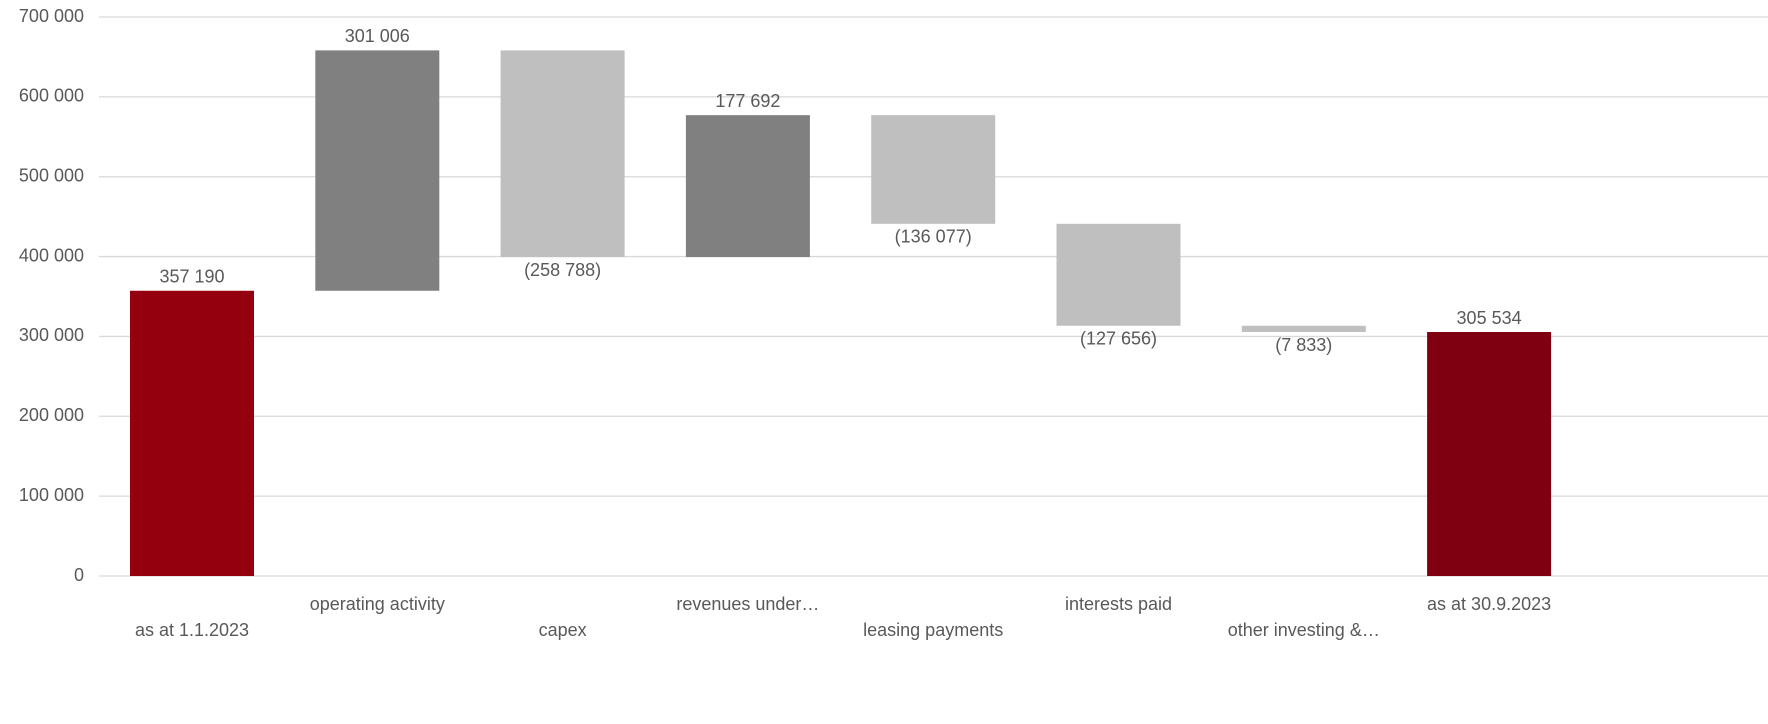  Describe the element at coordinates (377, 604) in the screenshot. I see `x-tick-label: operating activity` at that location.